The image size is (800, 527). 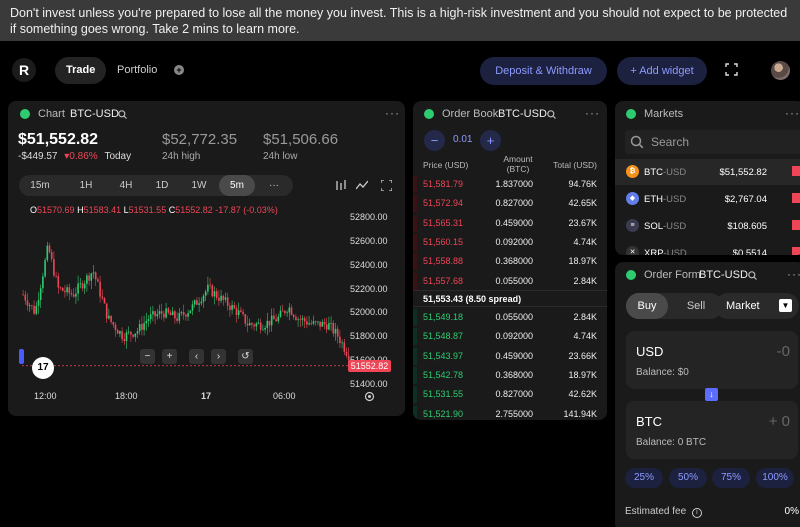 What do you see at coordinates (218, 356) in the screenshot?
I see `scroll-right-button: ›` at bounding box center [218, 356].